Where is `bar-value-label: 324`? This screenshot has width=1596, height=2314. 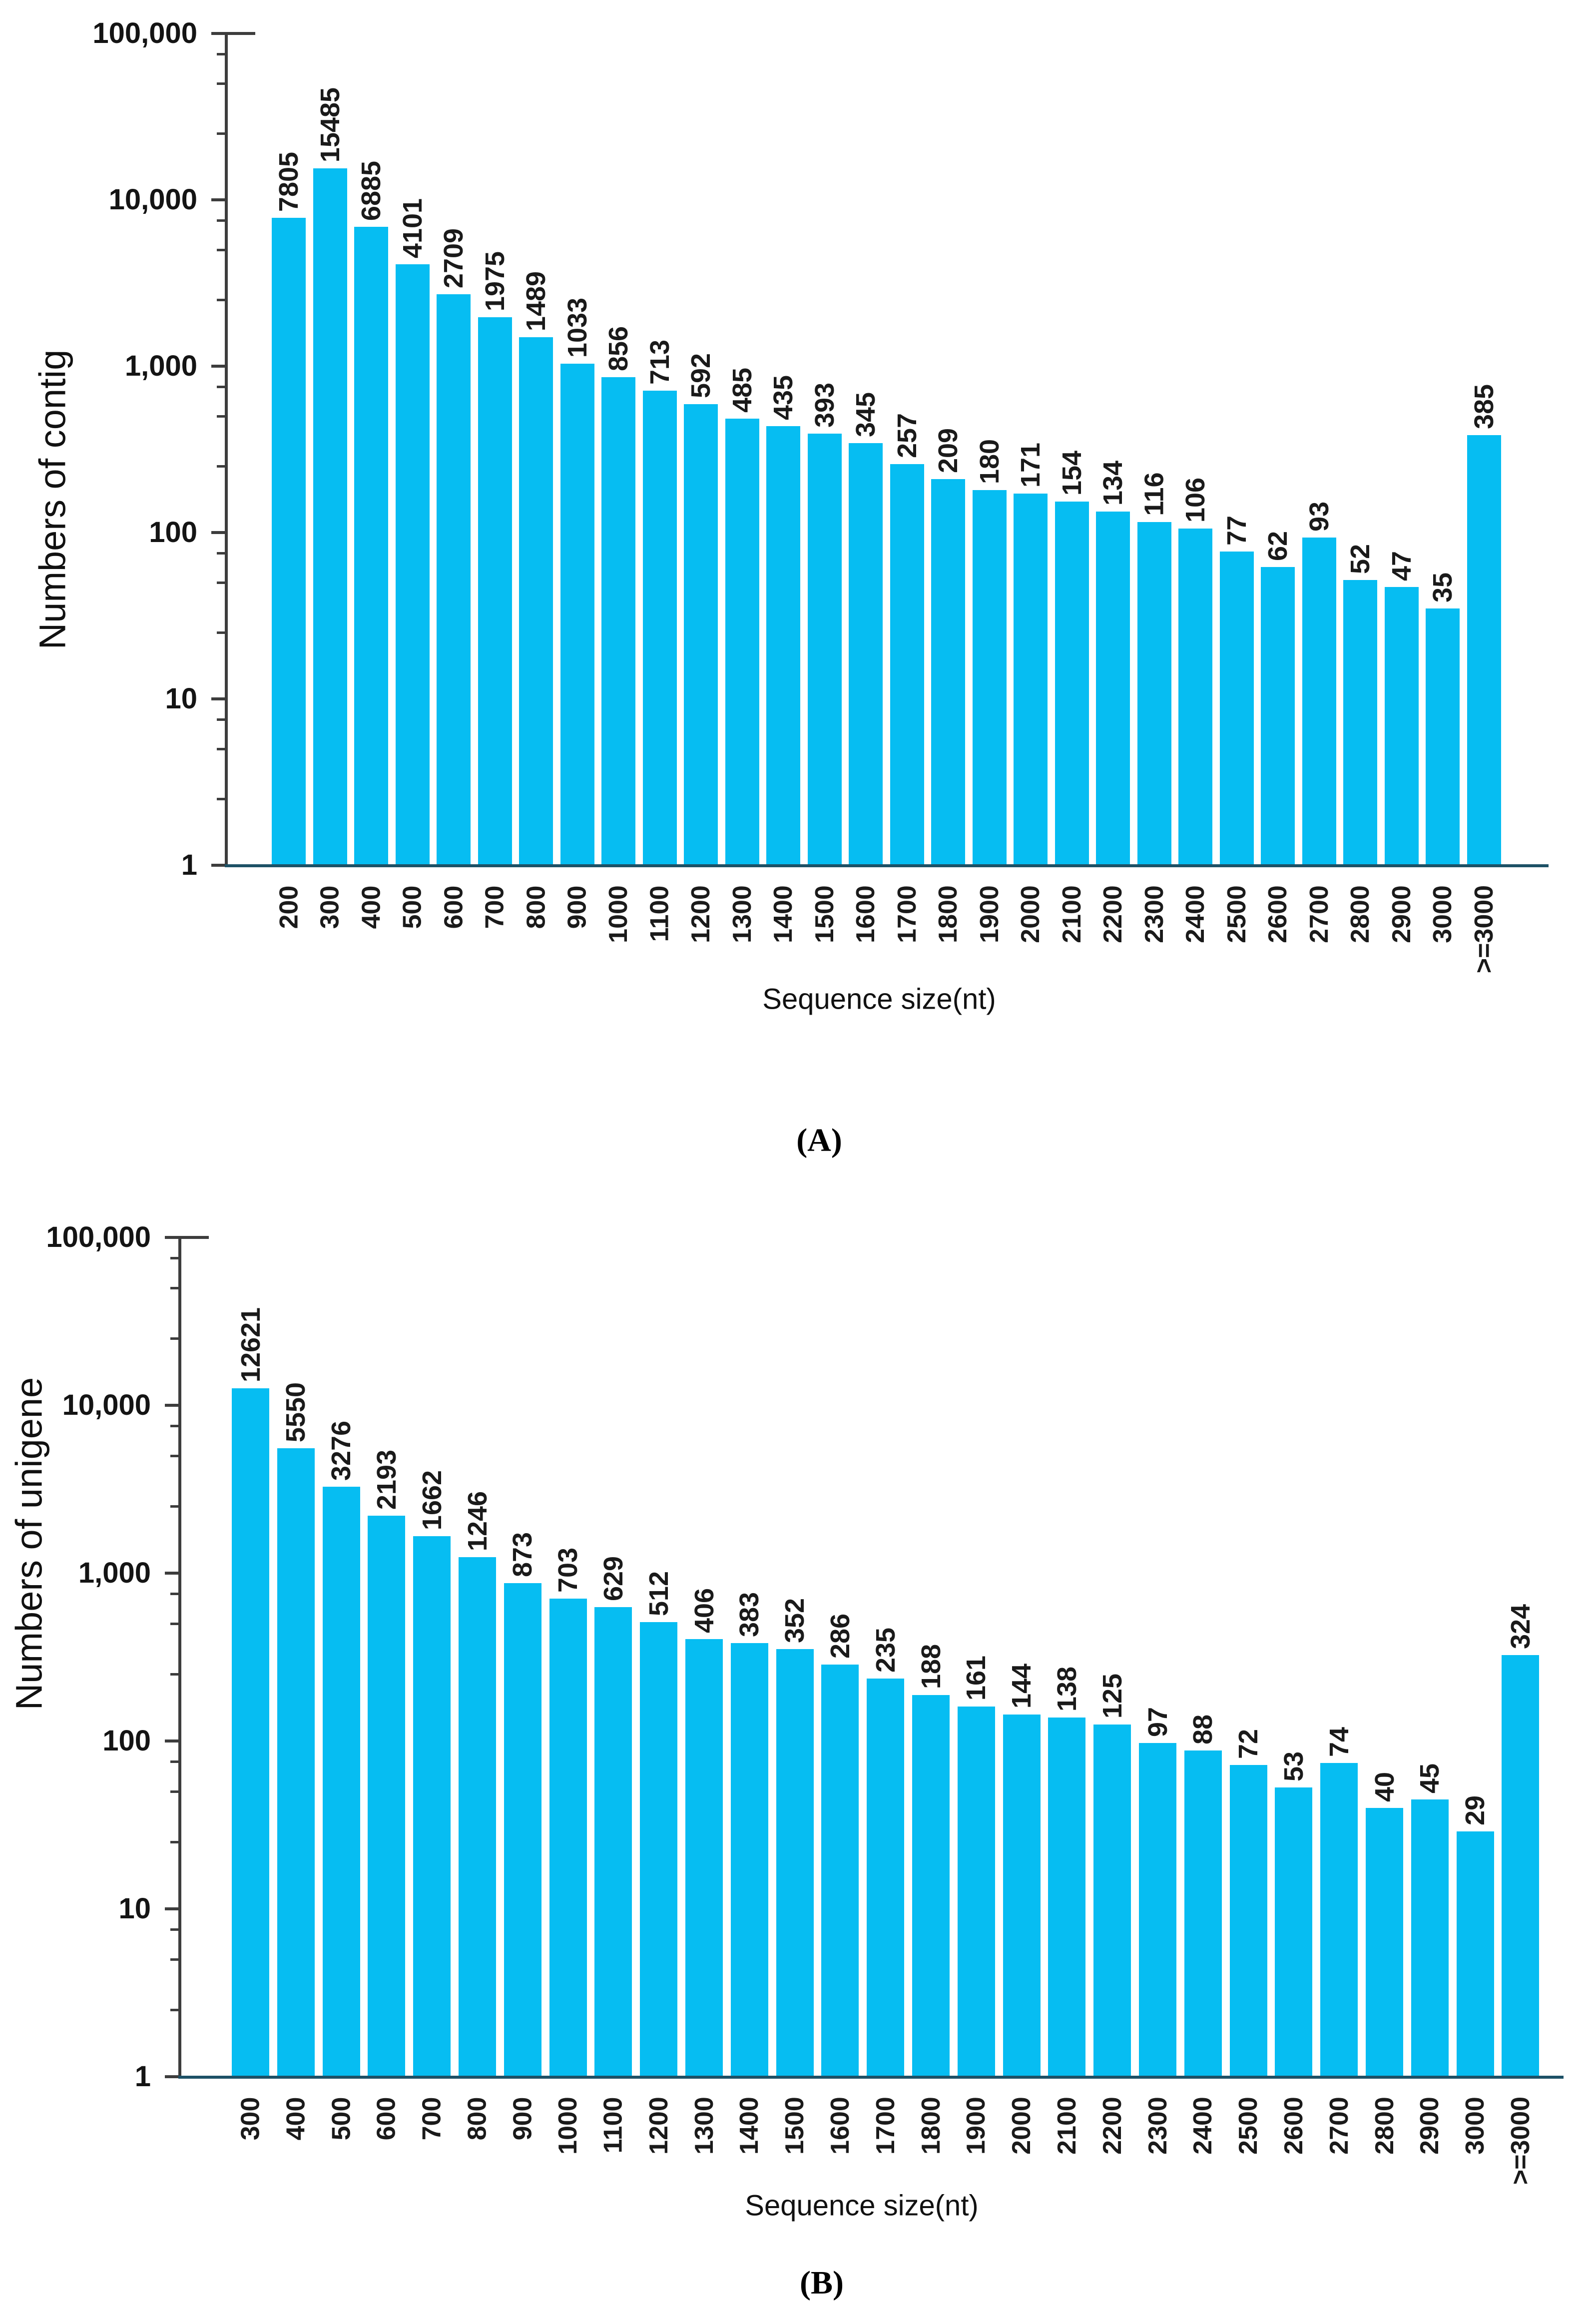
bar-value-label: 324 is located at coordinates (1520, 1627).